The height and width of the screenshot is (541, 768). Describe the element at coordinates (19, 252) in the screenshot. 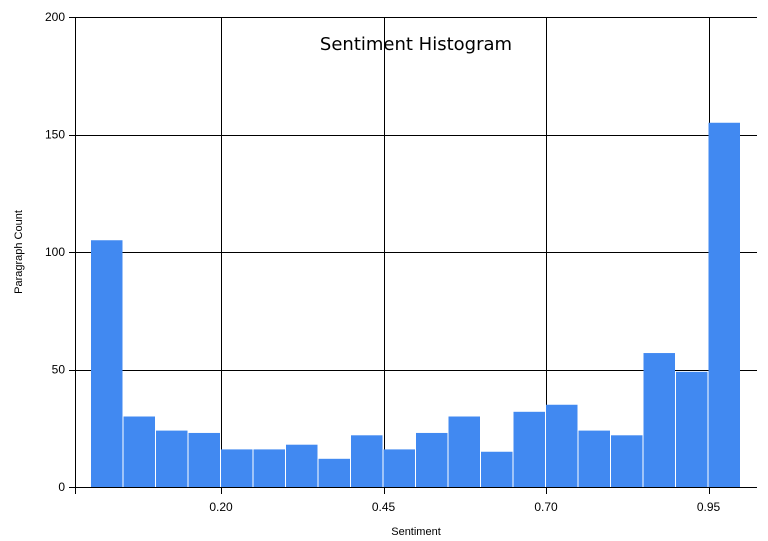

I see `y-axis-title: Paragraph Count` at that location.